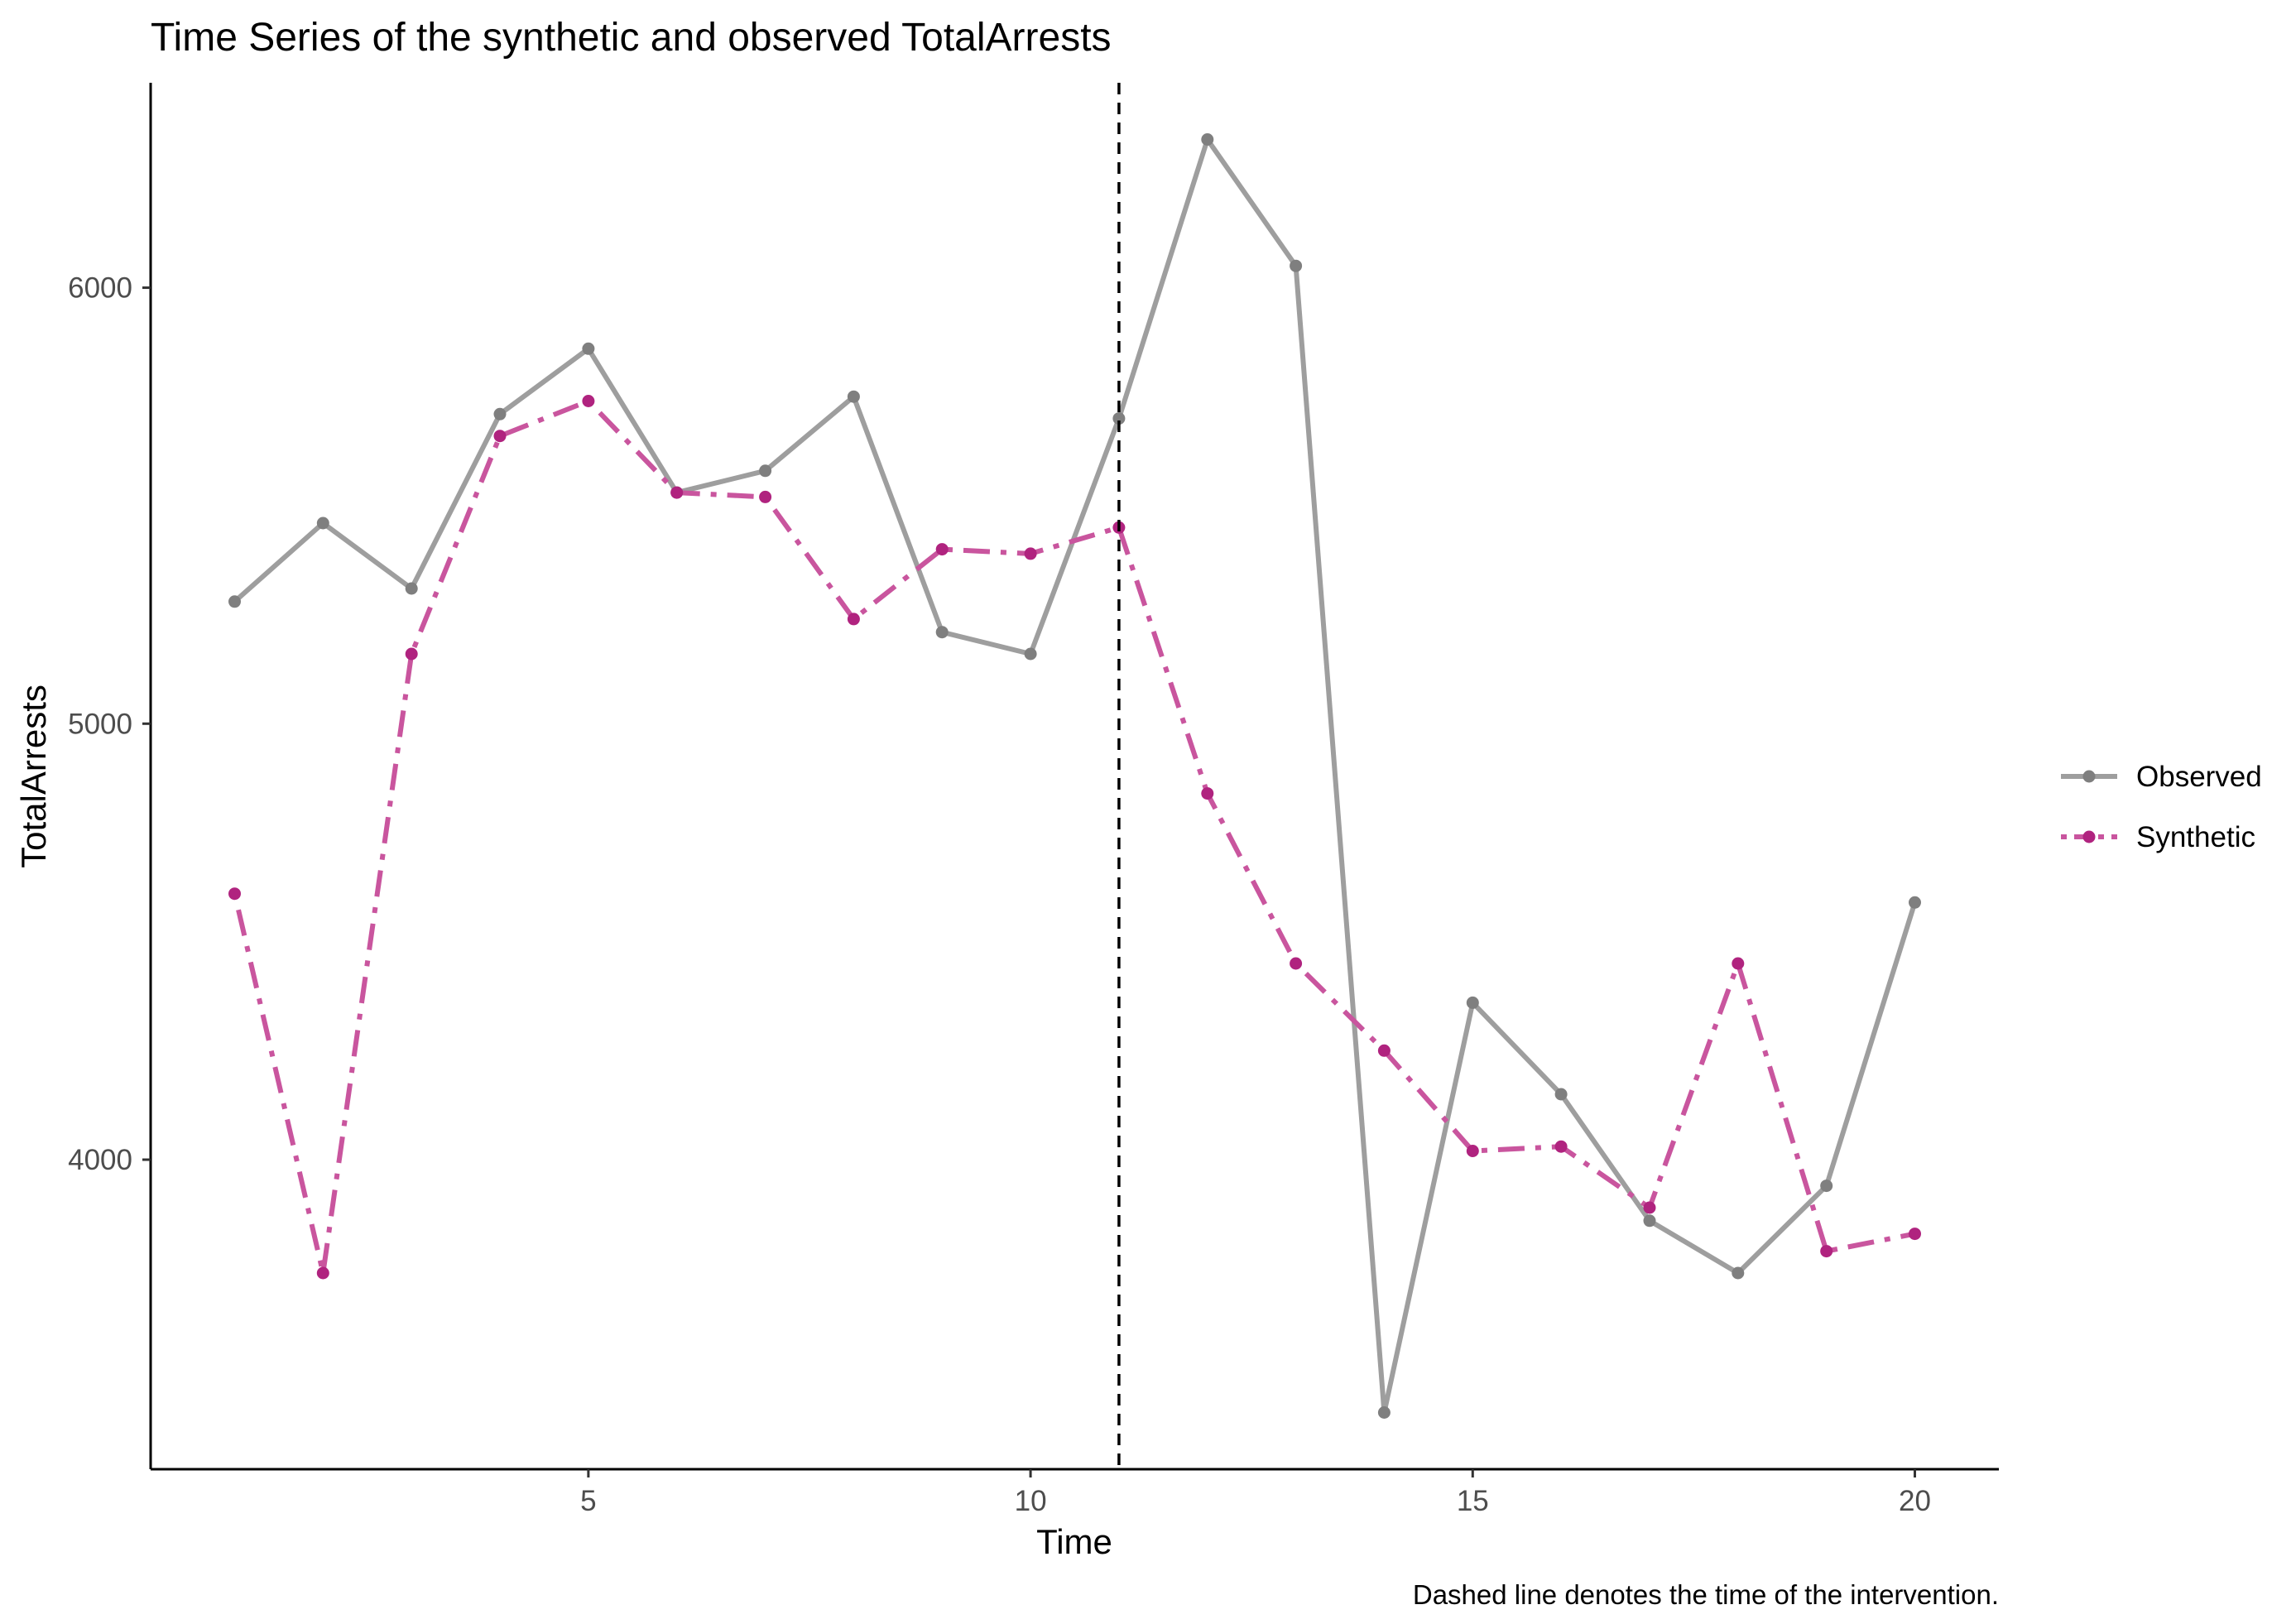 The width and height of the screenshot is (2296, 1624). What do you see at coordinates (100, 288) in the screenshot?
I see `y-tick-label: 6000` at bounding box center [100, 288].